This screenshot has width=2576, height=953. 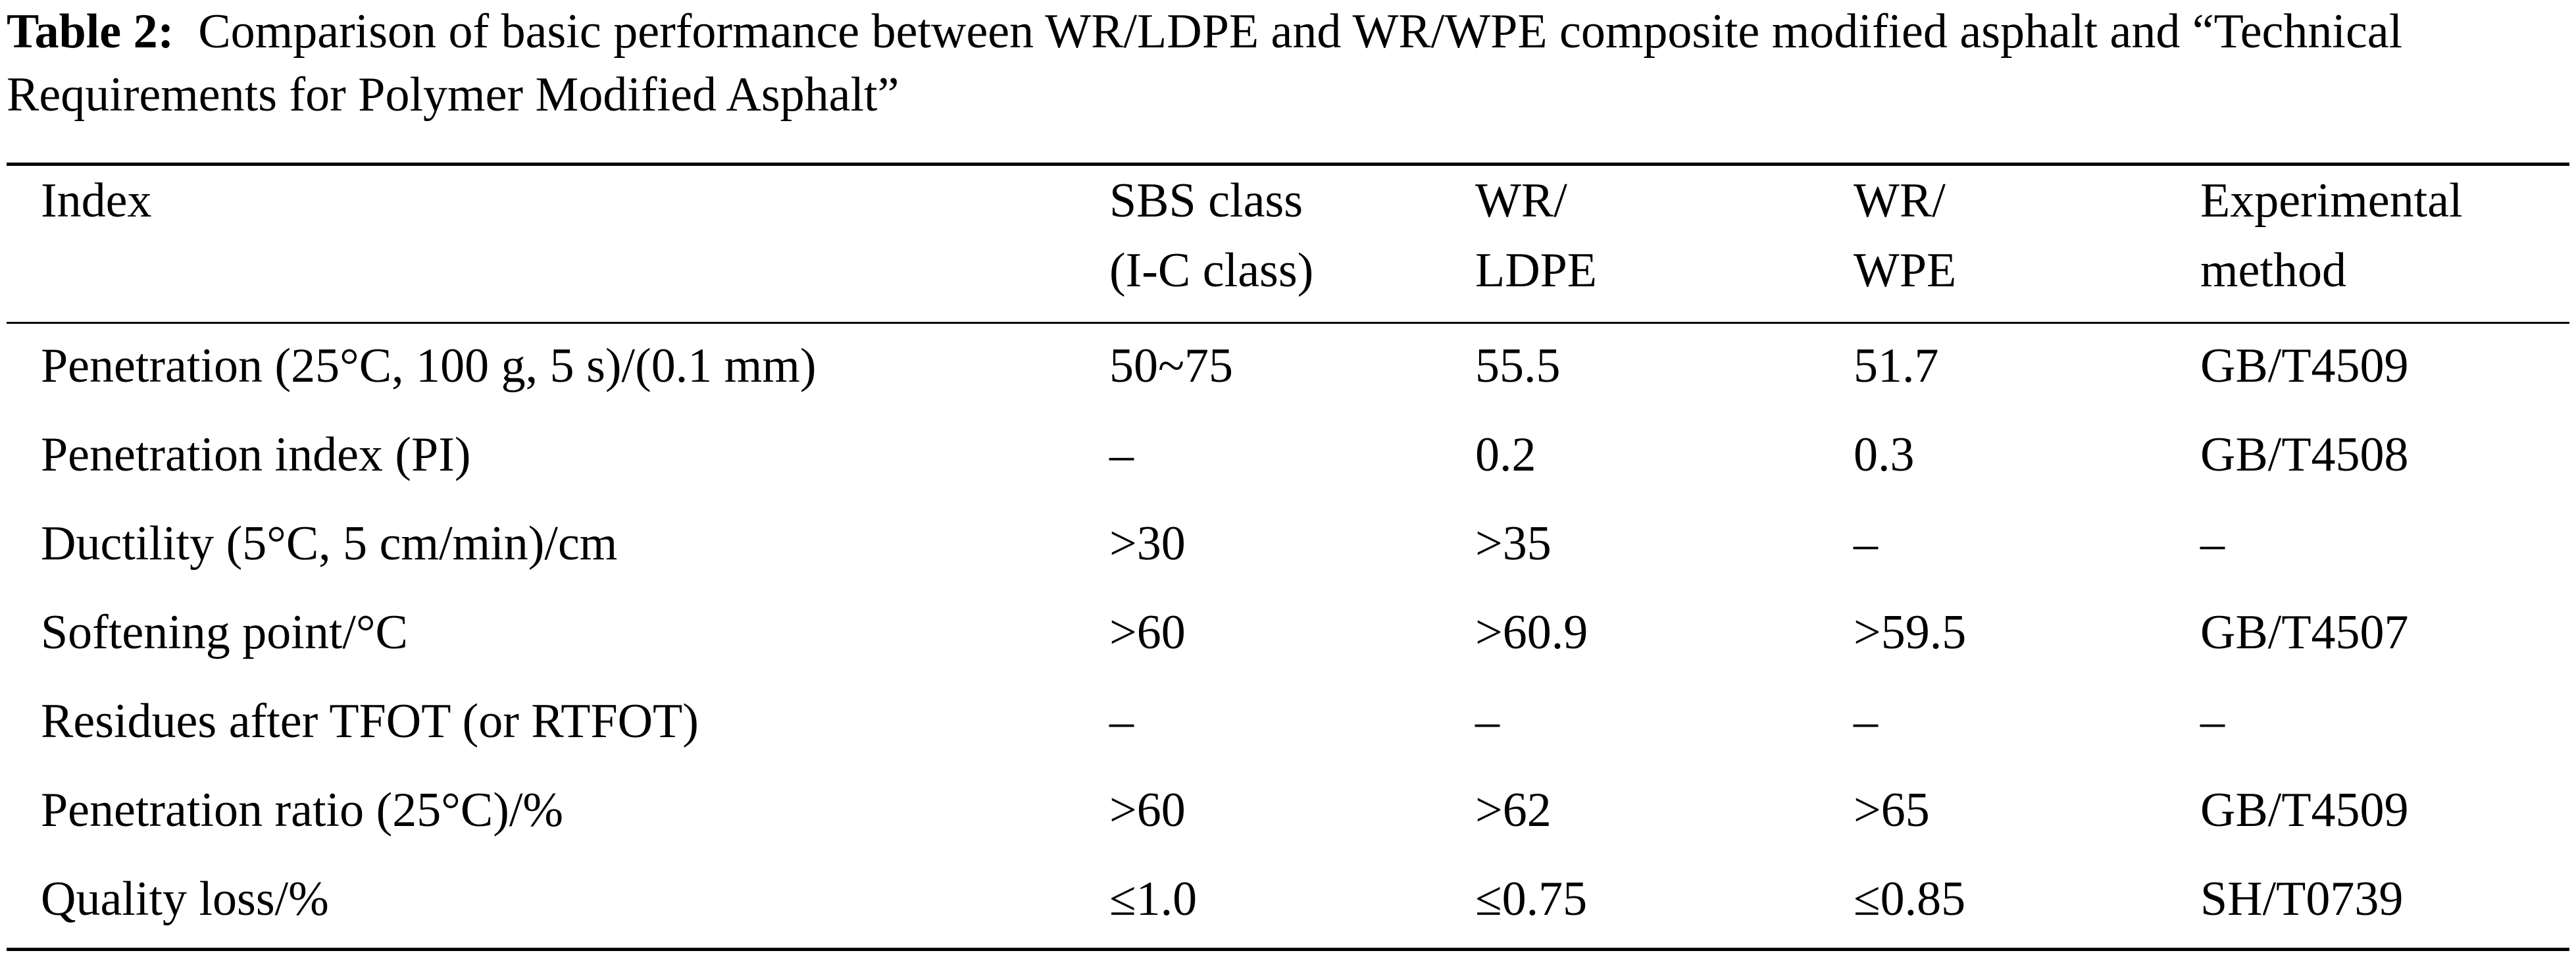 What do you see at coordinates (1288, 164) in the screenshot?
I see `table-top-rule` at bounding box center [1288, 164].